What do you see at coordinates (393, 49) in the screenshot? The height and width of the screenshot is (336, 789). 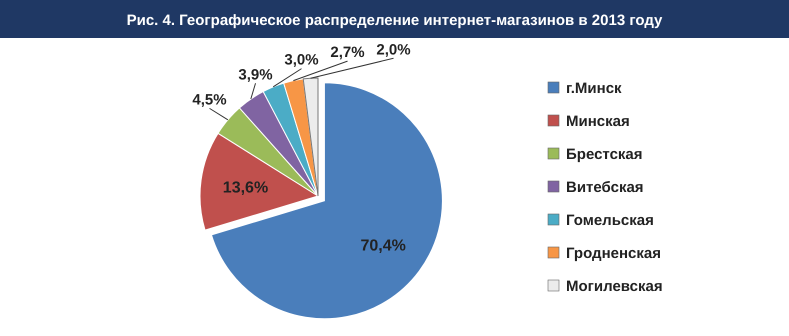 I see `data-label: 2,0%` at bounding box center [393, 49].